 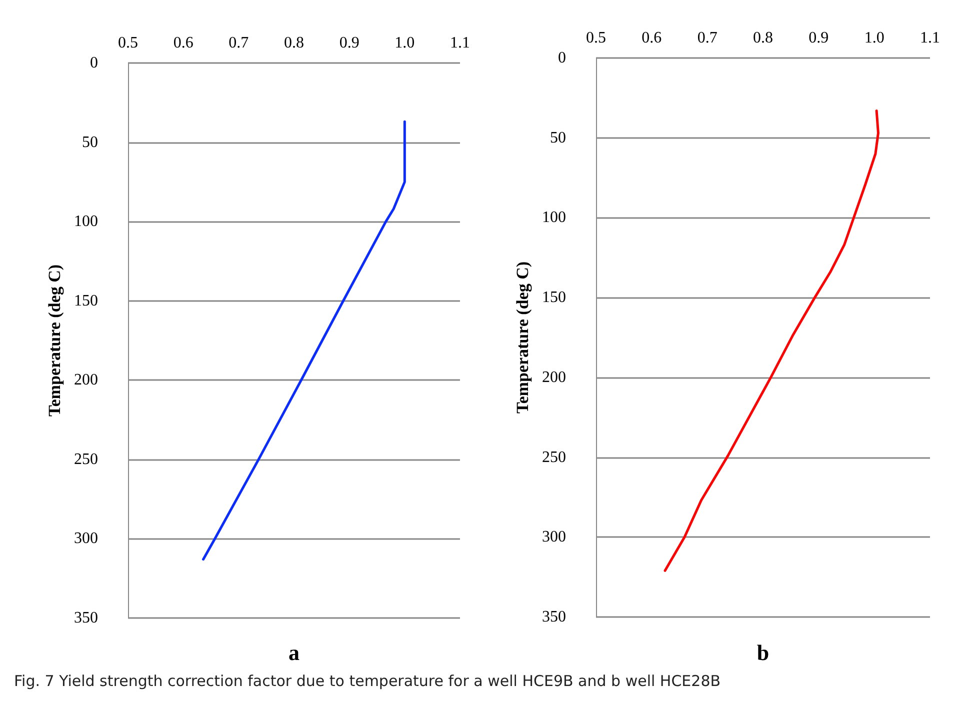 I want to click on text: b, so click(x=763, y=653).